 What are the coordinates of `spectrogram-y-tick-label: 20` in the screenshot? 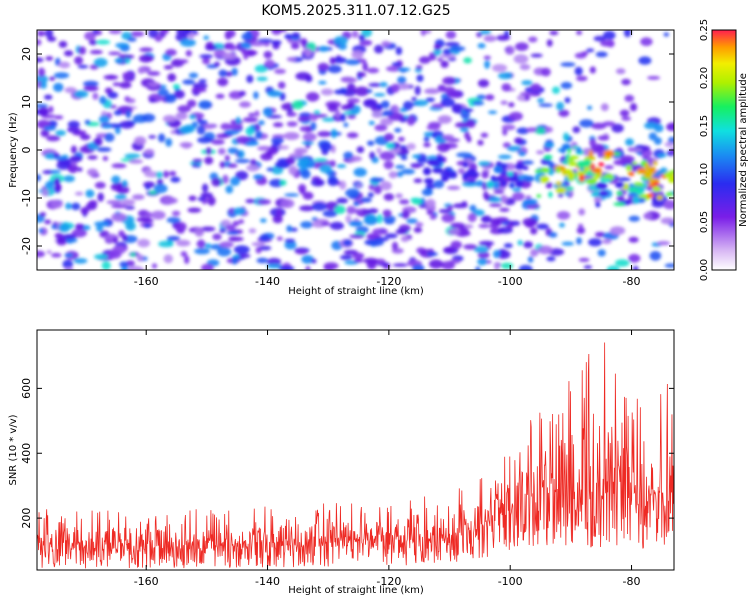 It's located at (26, 54).